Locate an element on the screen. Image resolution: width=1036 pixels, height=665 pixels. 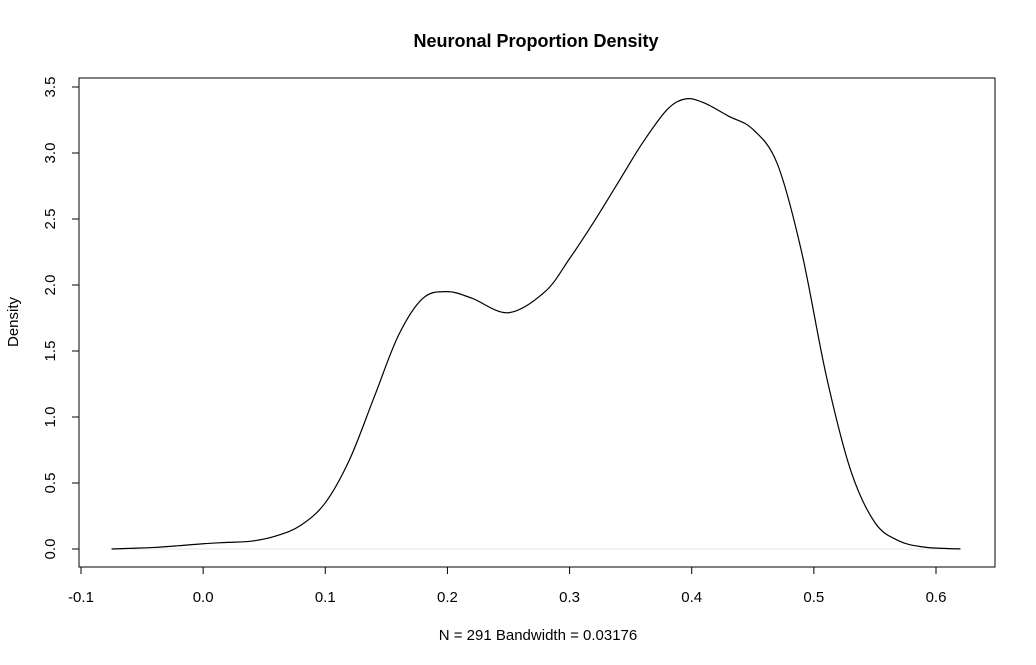
y-tick-label: 0.5 is located at coordinates (50, 483).